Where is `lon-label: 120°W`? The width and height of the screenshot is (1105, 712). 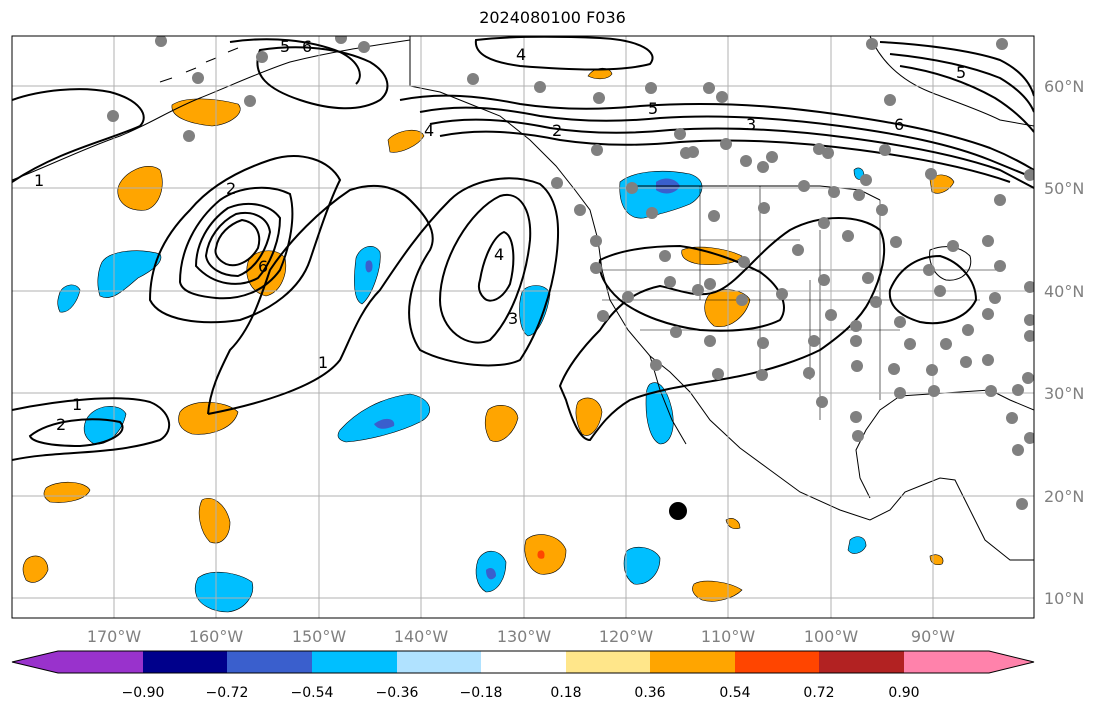
lon-label: 120°W is located at coordinates (626, 636).